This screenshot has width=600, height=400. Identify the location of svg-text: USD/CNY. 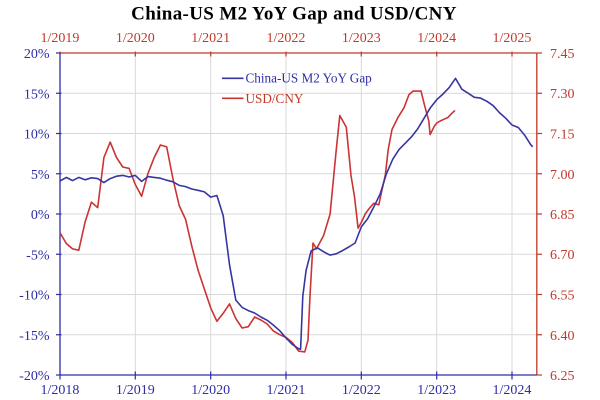
(275, 98).